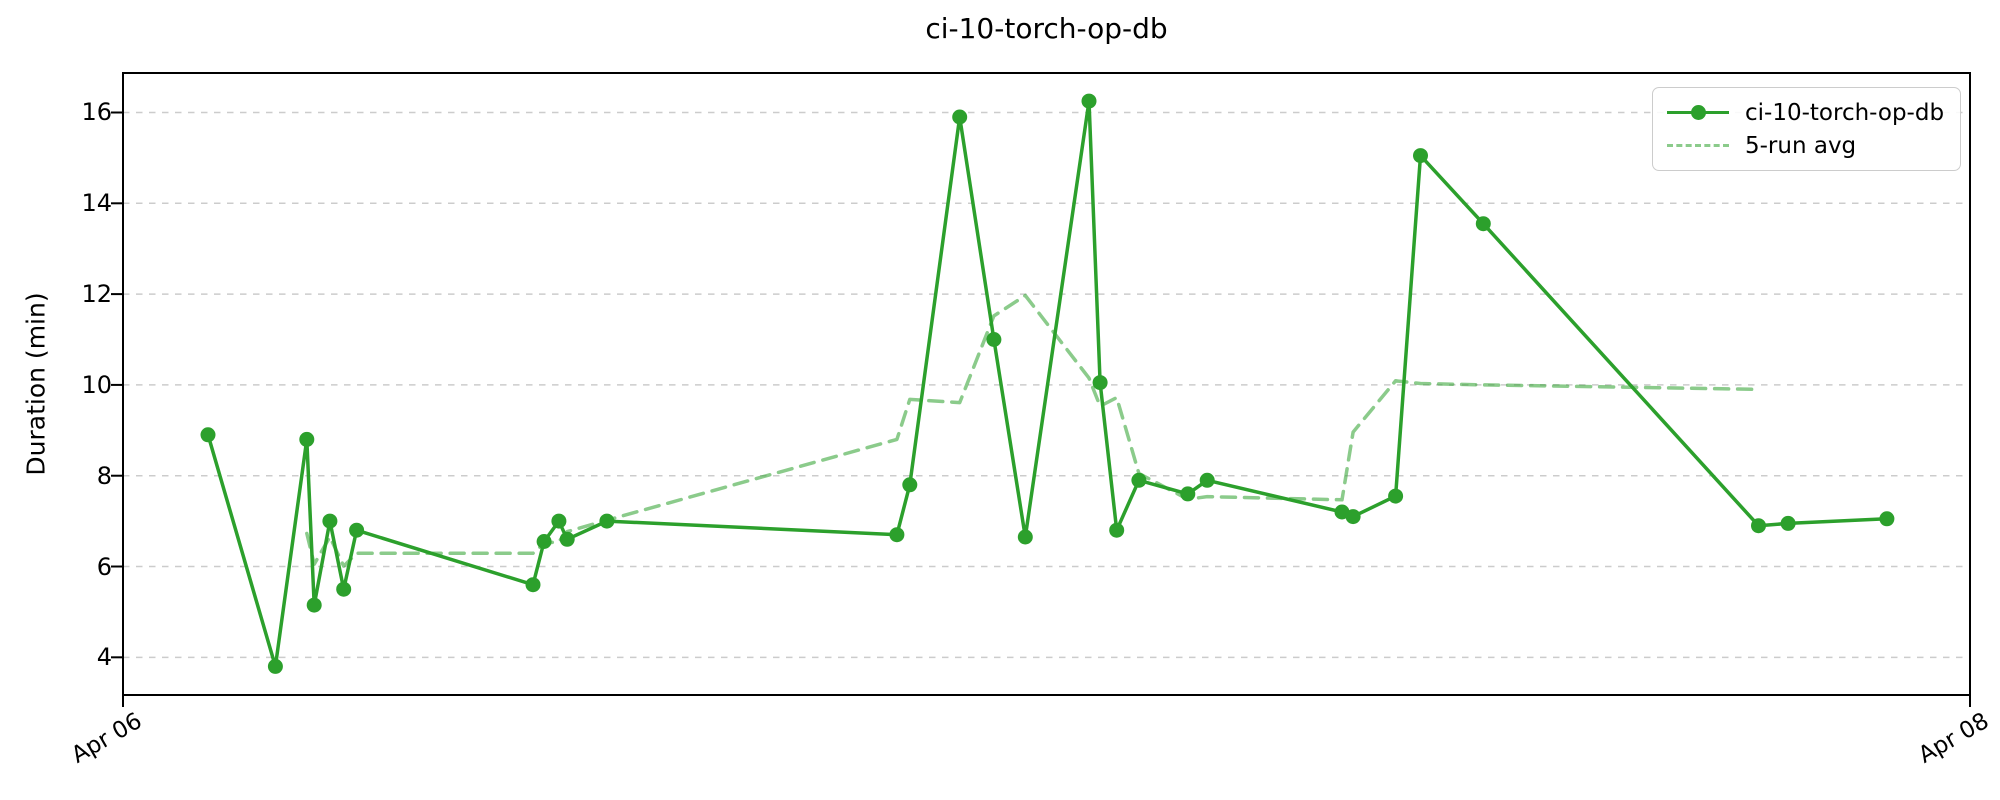  I want to click on legend-dashed-line-icon, so click(1698, 146).